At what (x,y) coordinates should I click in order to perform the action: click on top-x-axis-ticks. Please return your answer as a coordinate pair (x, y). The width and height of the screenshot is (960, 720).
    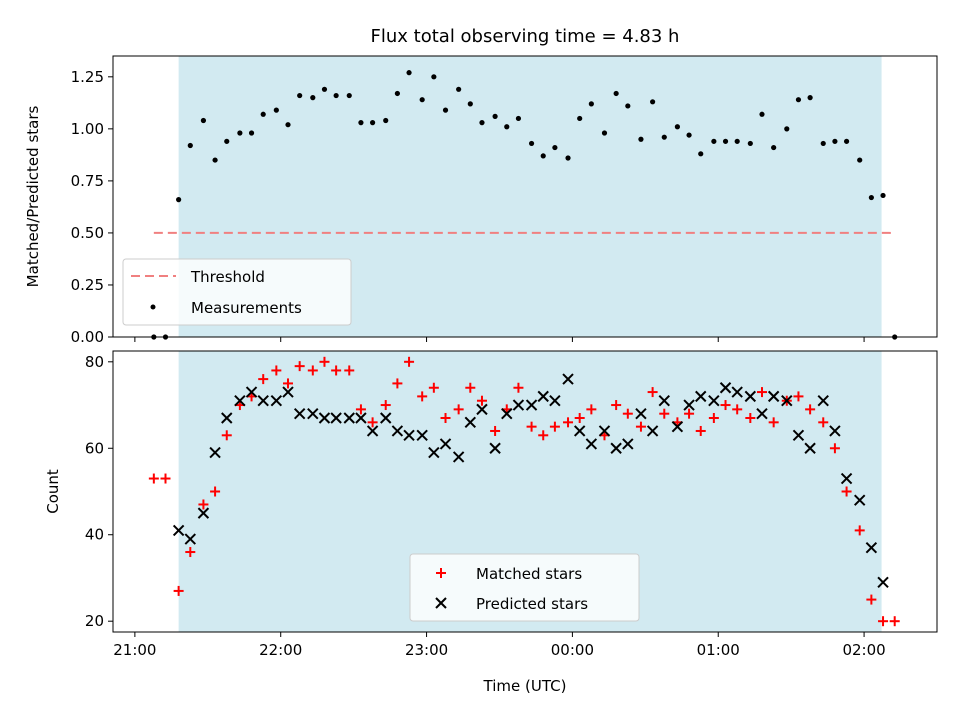
    Looking at the image, I should click on (499, 339).